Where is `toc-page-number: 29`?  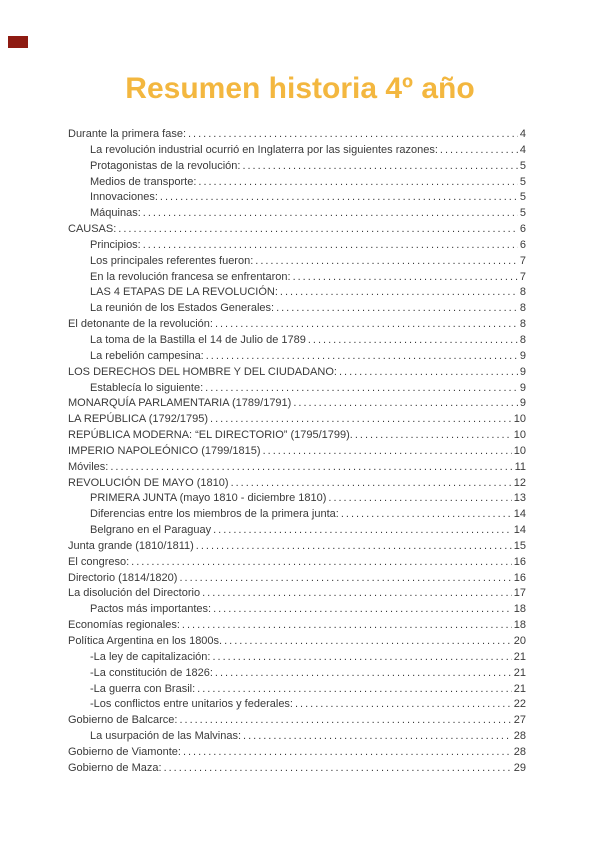 toc-page-number: 29 is located at coordinates (519, 767).